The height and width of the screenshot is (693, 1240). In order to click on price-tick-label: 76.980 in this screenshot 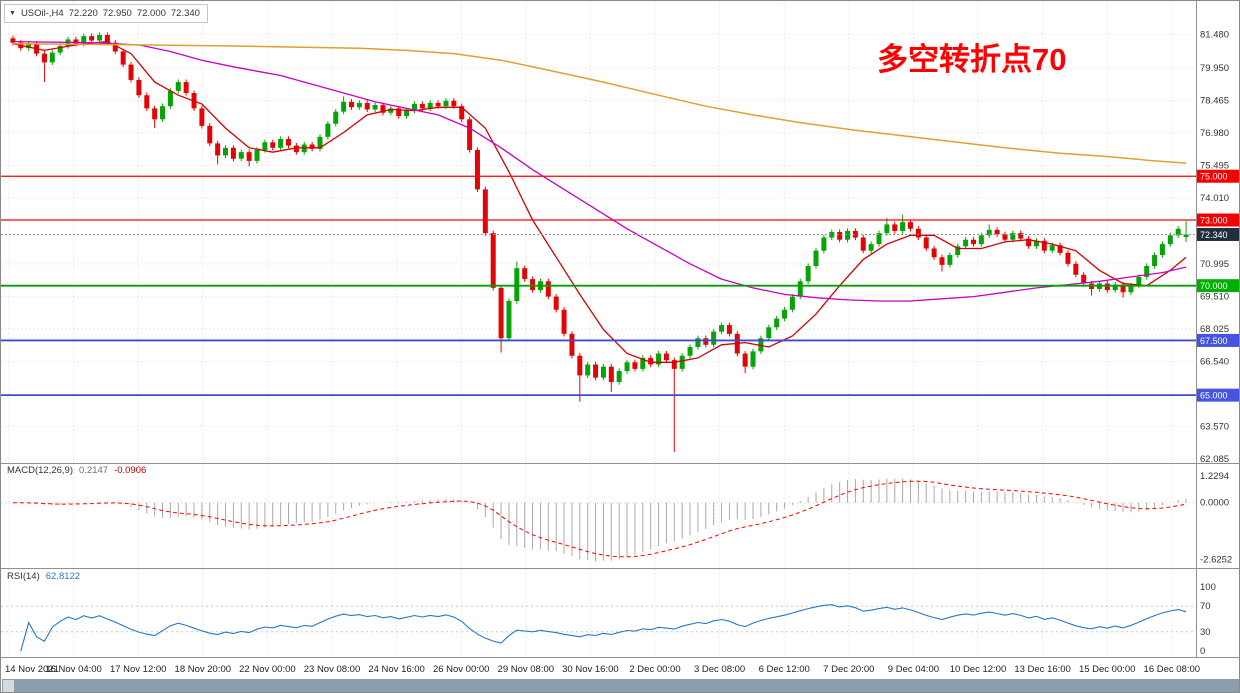, I will do `click(1214, 133)`.